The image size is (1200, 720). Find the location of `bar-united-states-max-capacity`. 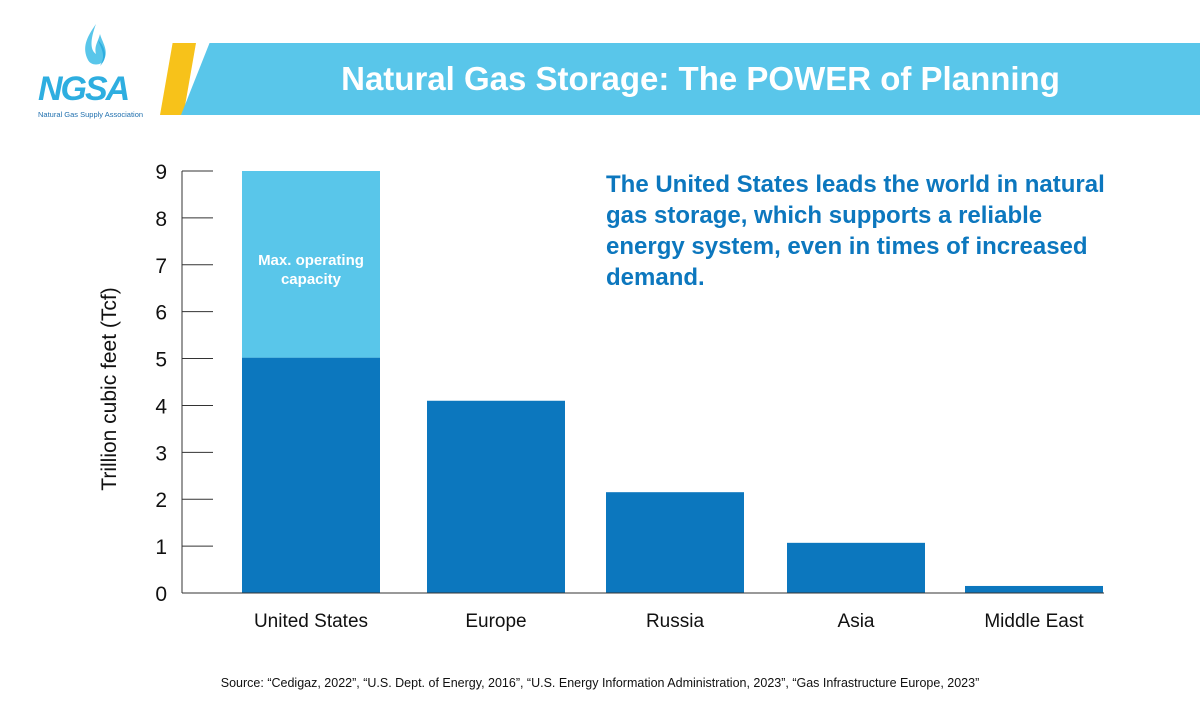

bar-united-states-max-capacity is located at coordinates (311, 264).